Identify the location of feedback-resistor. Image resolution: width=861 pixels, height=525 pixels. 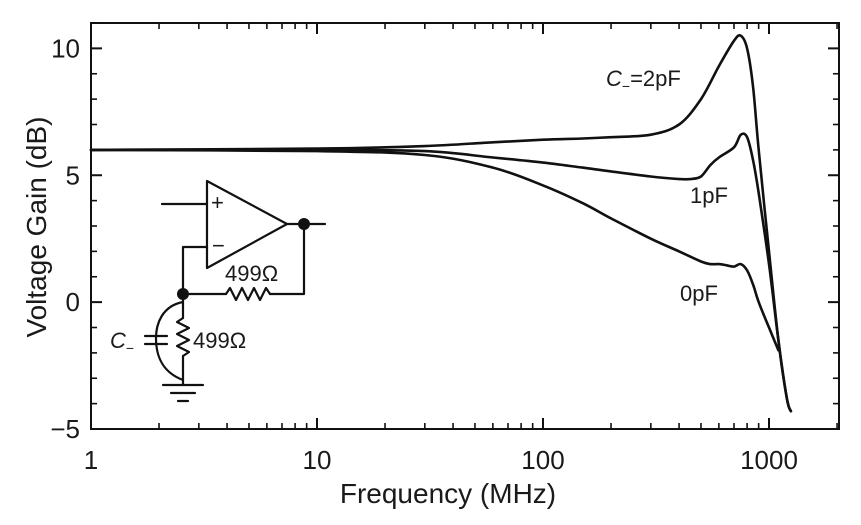
(248, 294).